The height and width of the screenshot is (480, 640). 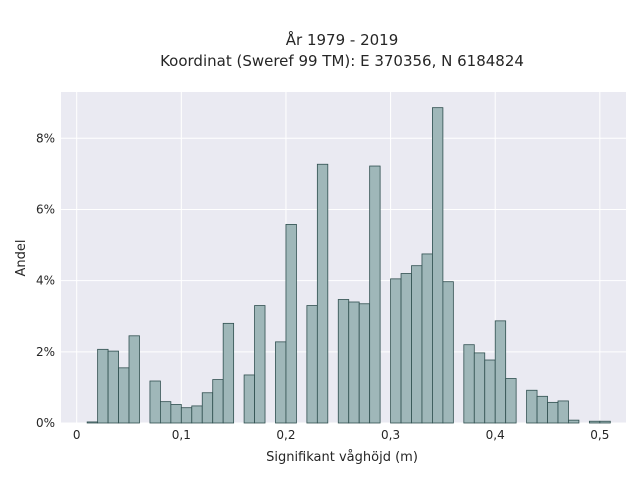 I want to click on x-tick-label: 0,5, so click(x=599, y=435).